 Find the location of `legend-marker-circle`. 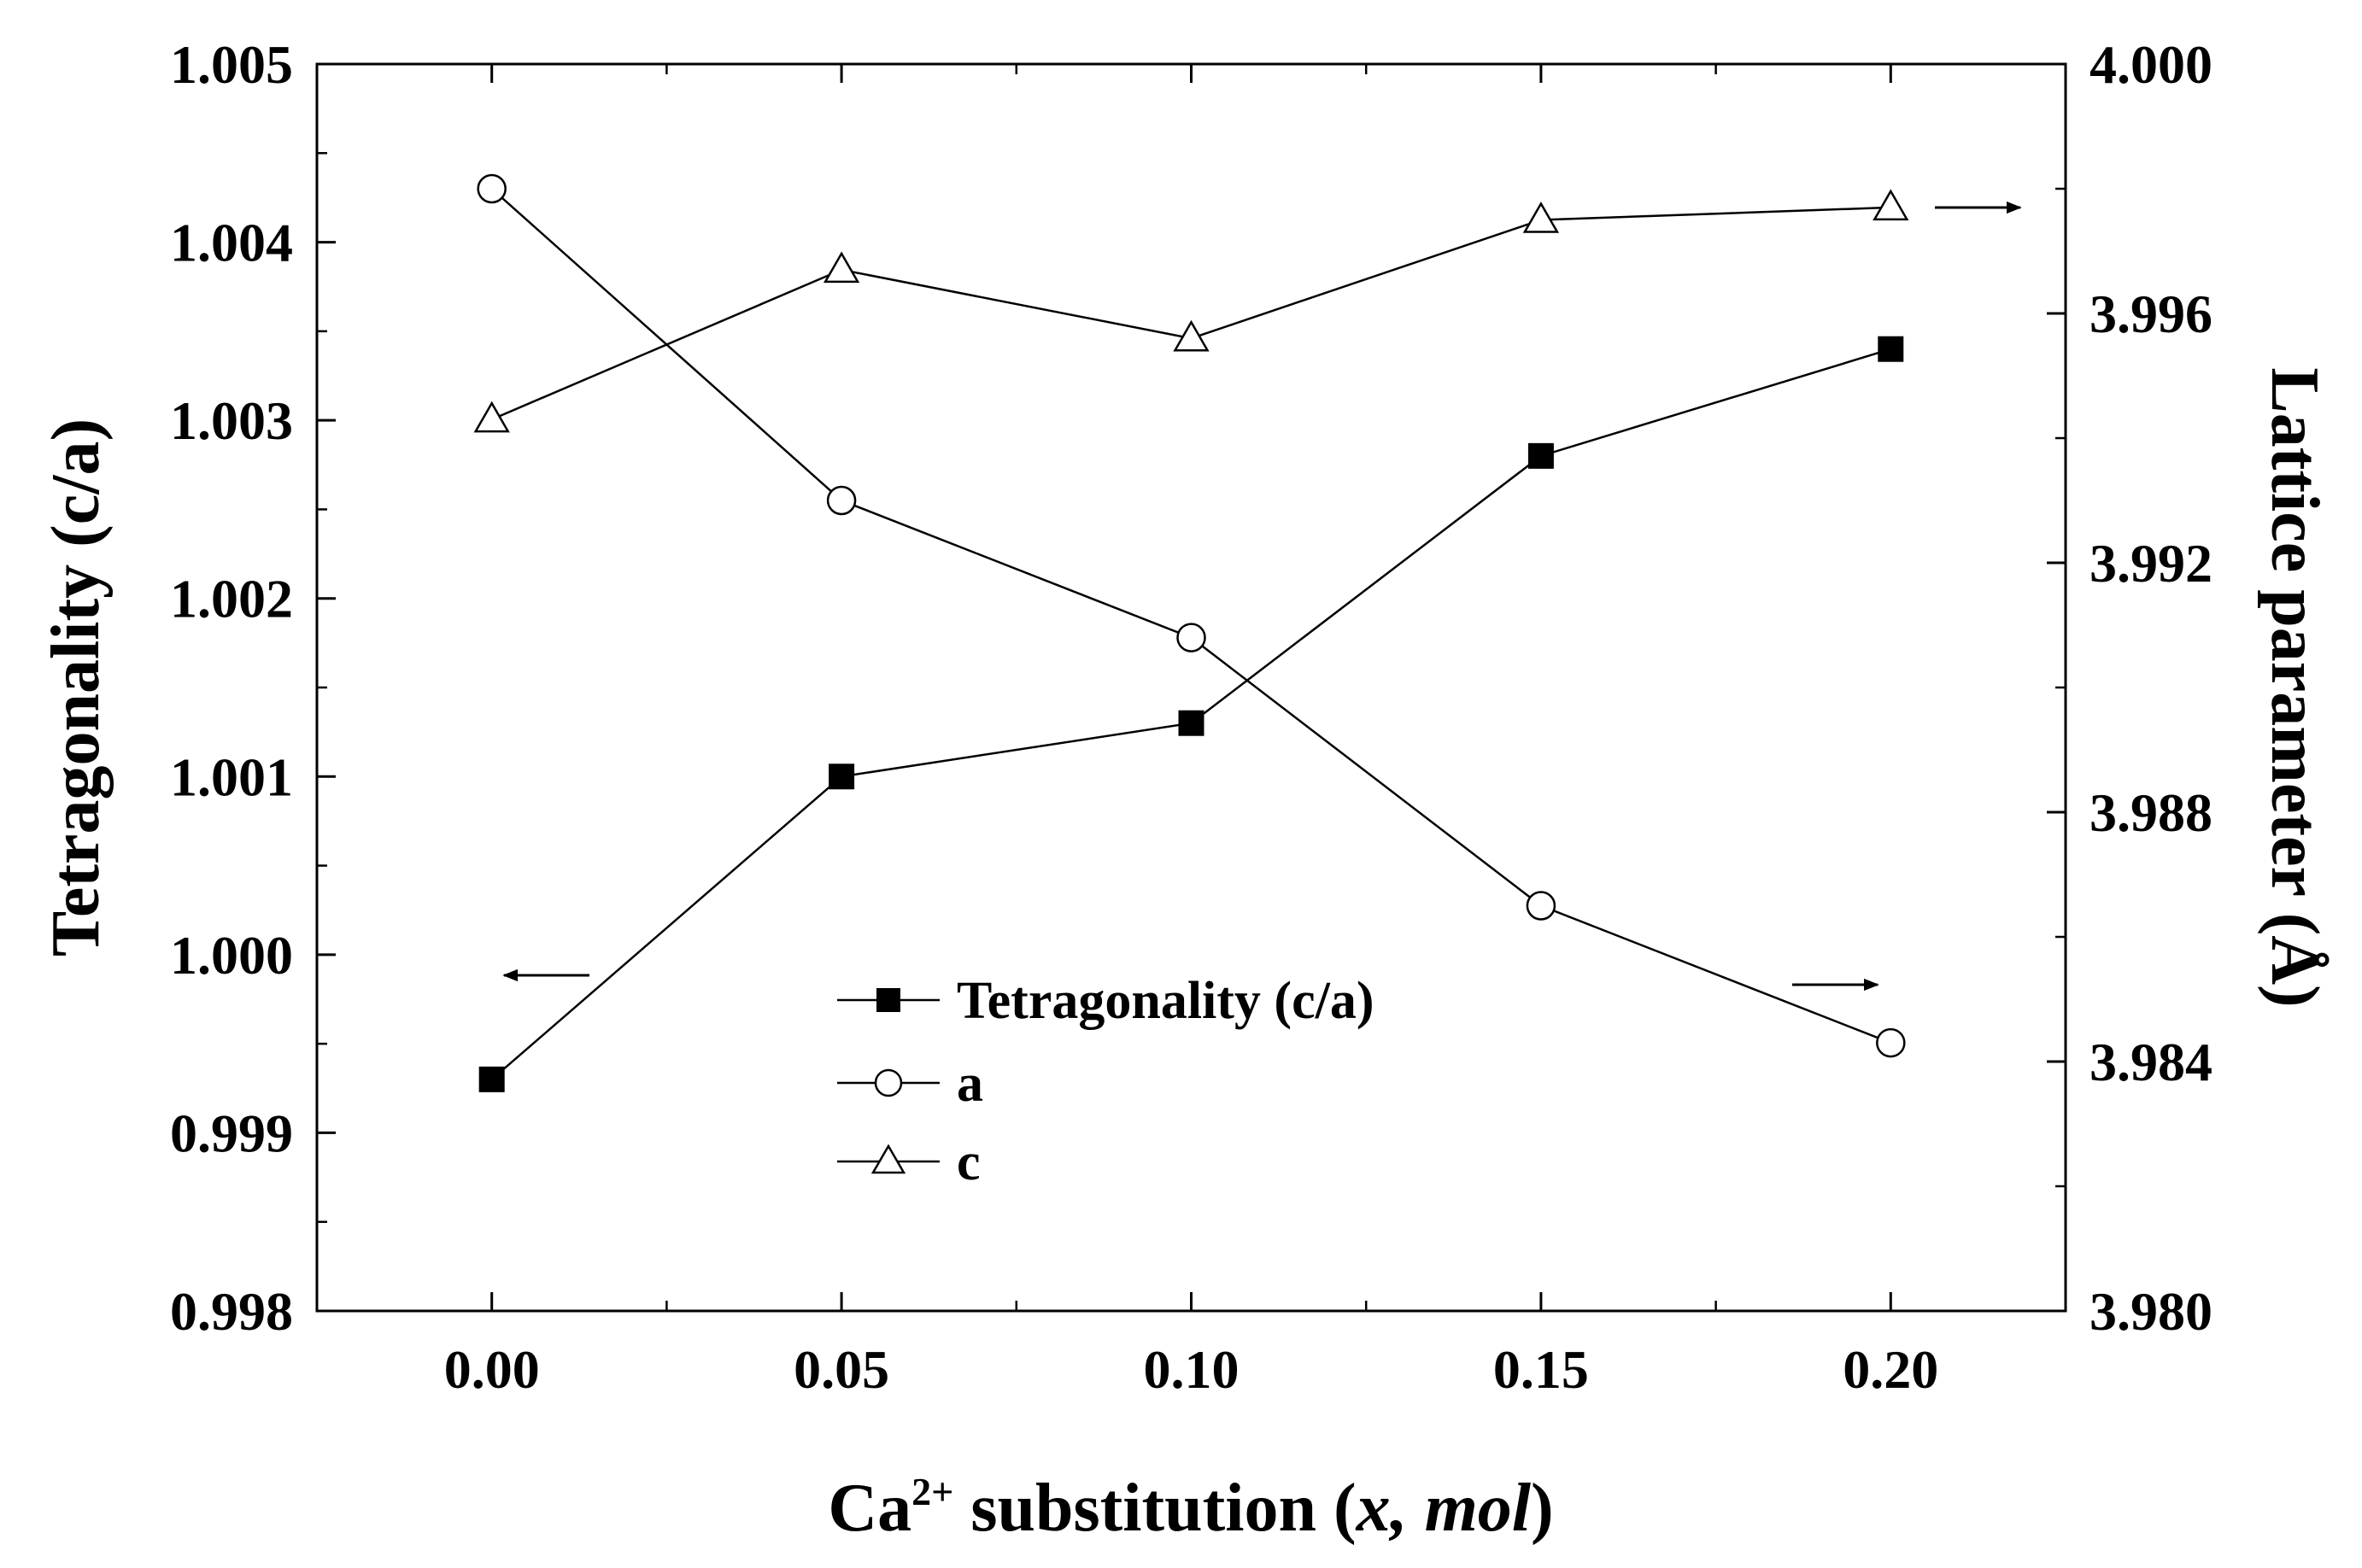

legend-marker-circle is located at coordinates (888, 1082).